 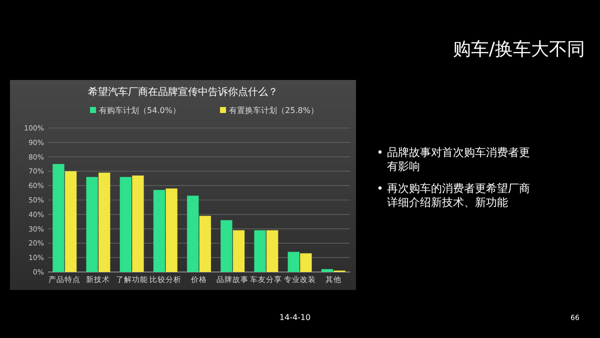 What do you see at coordinates (295, 317) in the screenshot?
I see `text: 14-4-10` at bounding box center [295, 317].